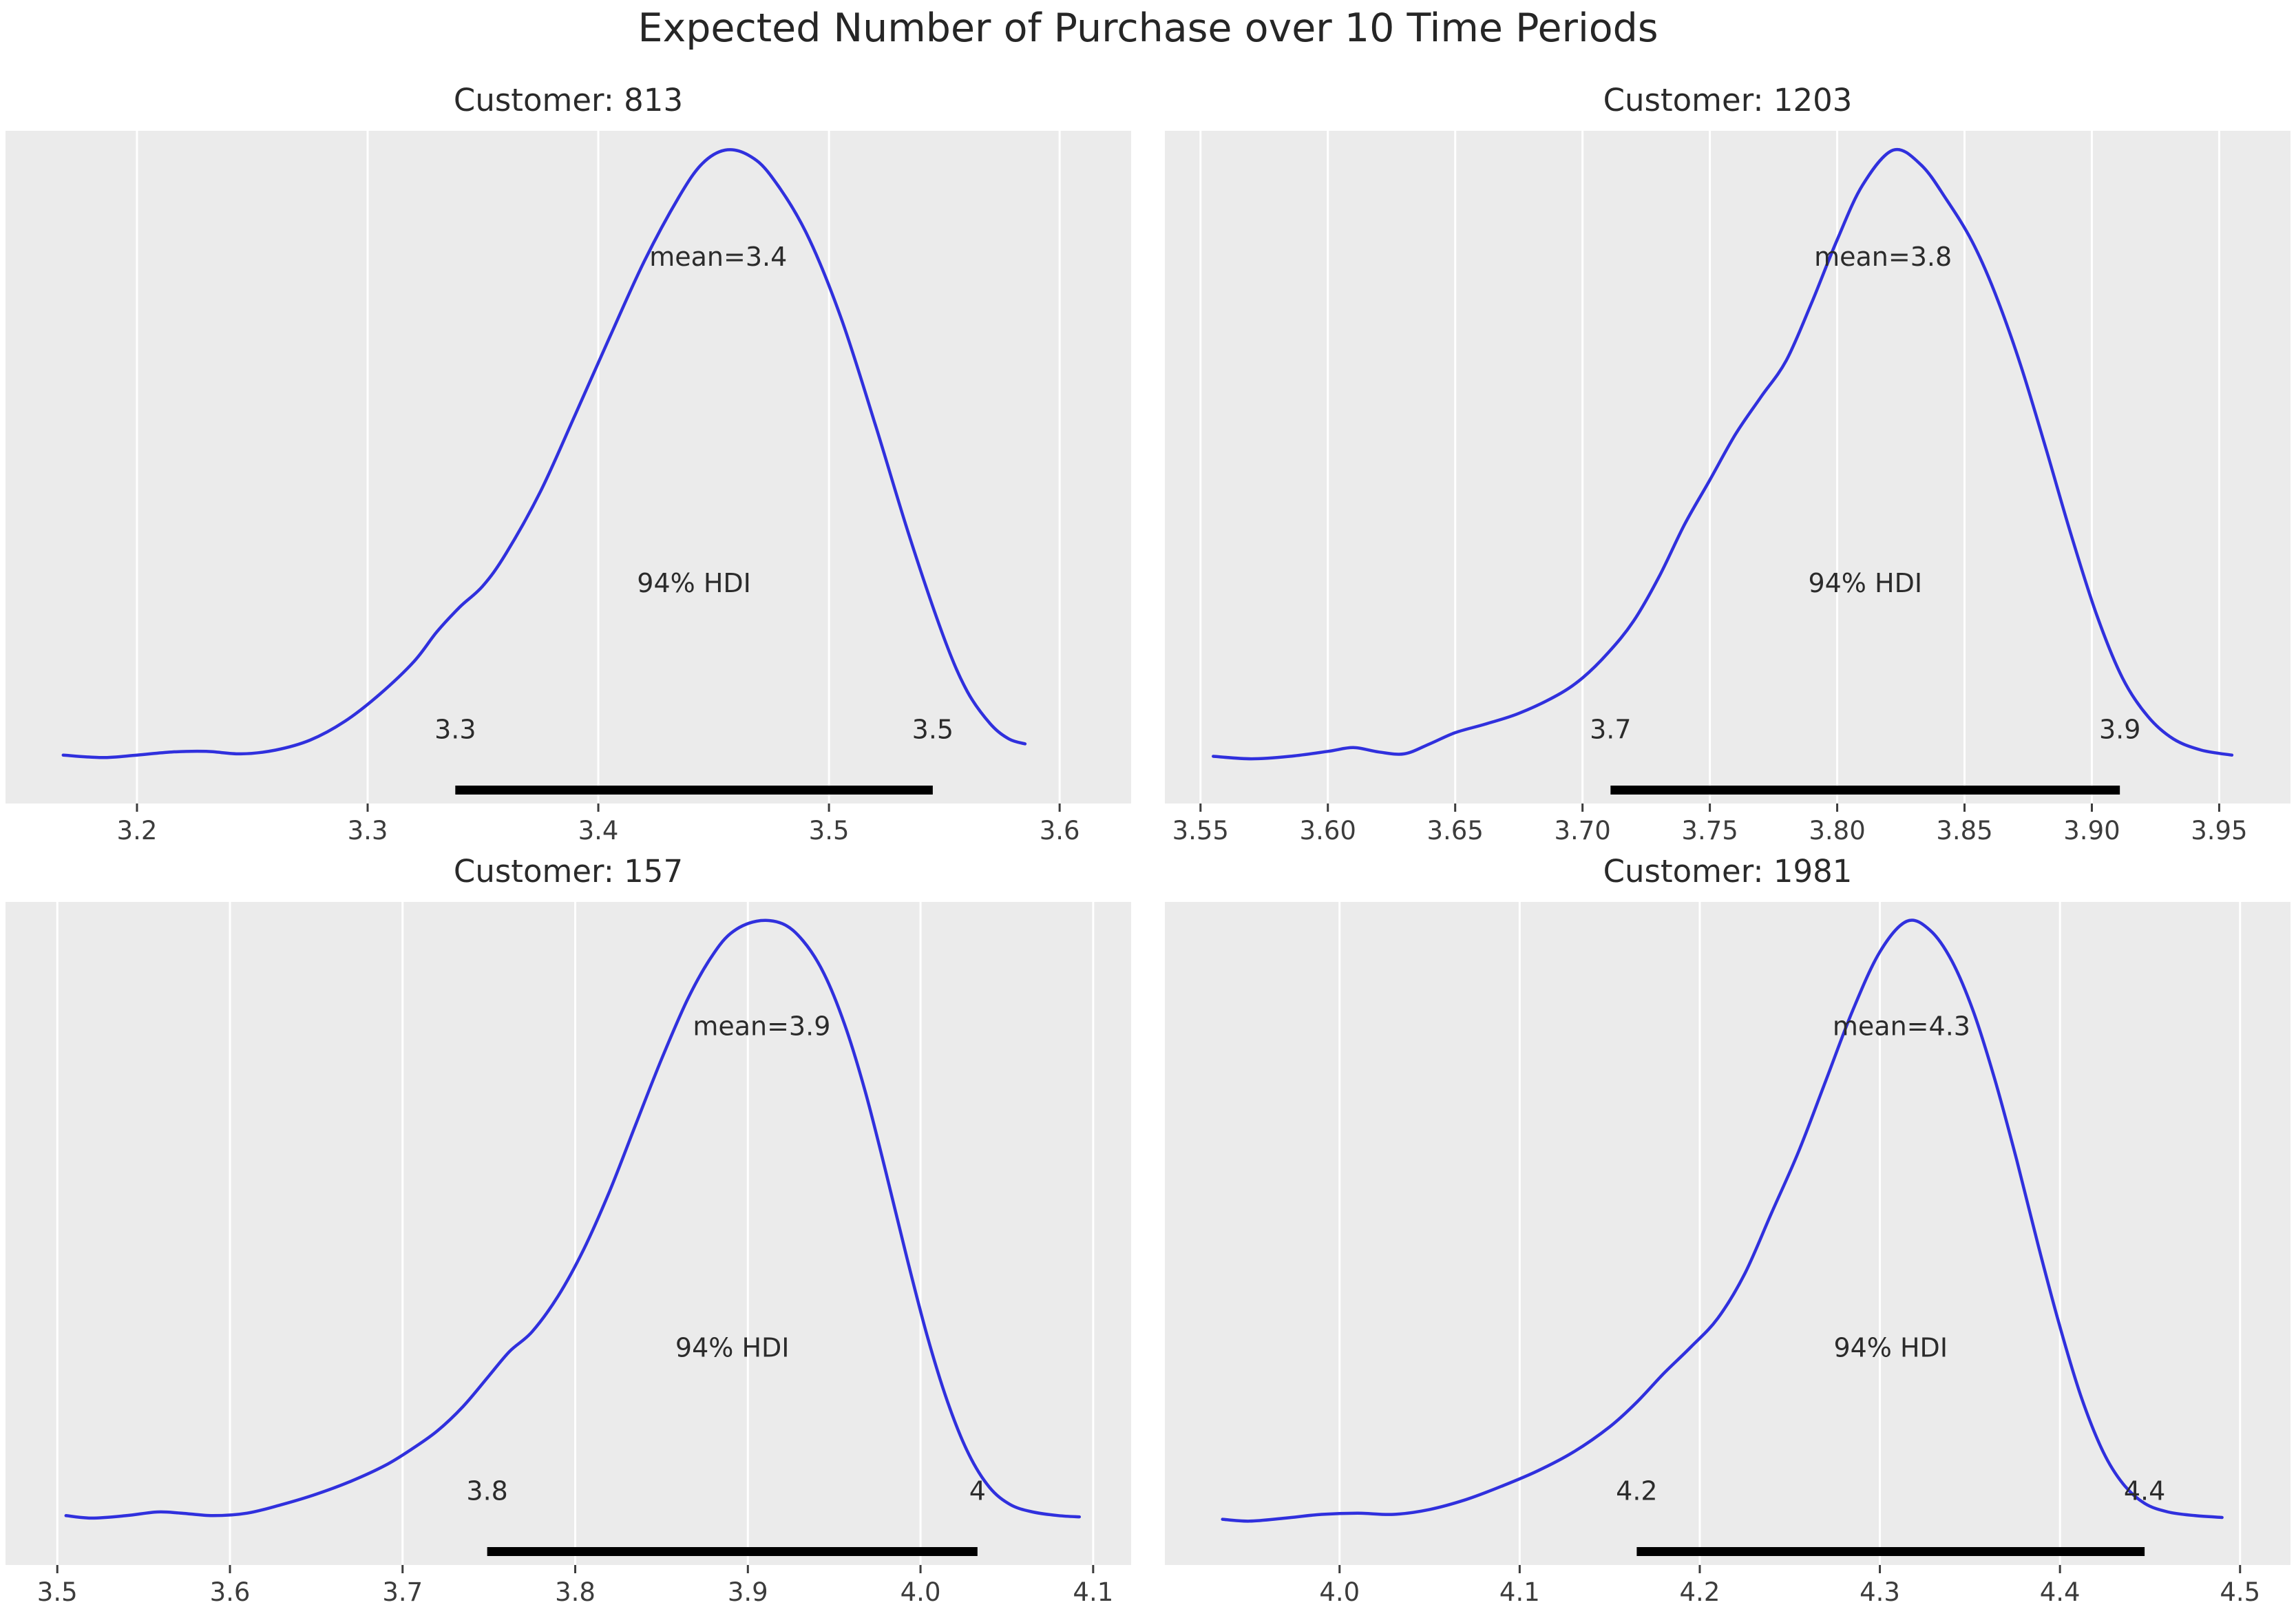  Describe the element at coordinates (575, 1592) in the screenshot. I see `x-tick-label: 3.8` at that location.